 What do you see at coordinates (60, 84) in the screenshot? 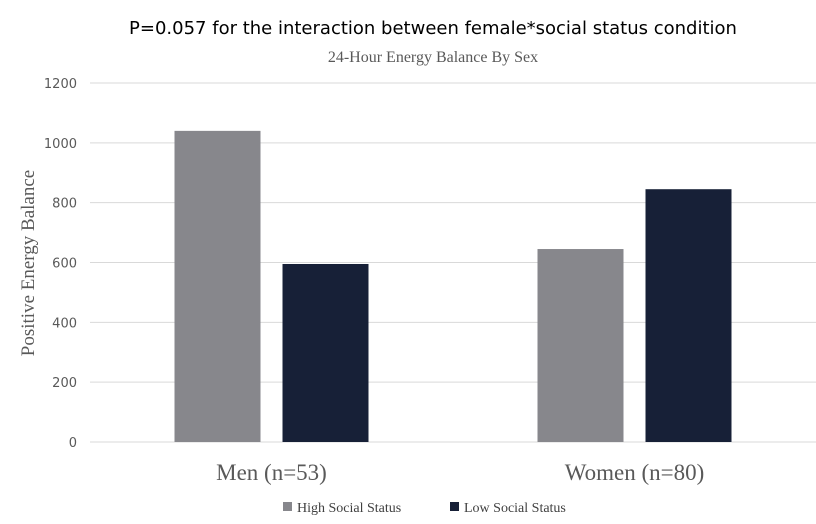
I see `y-tick-label: 1200` at bounding box center [60, 84].